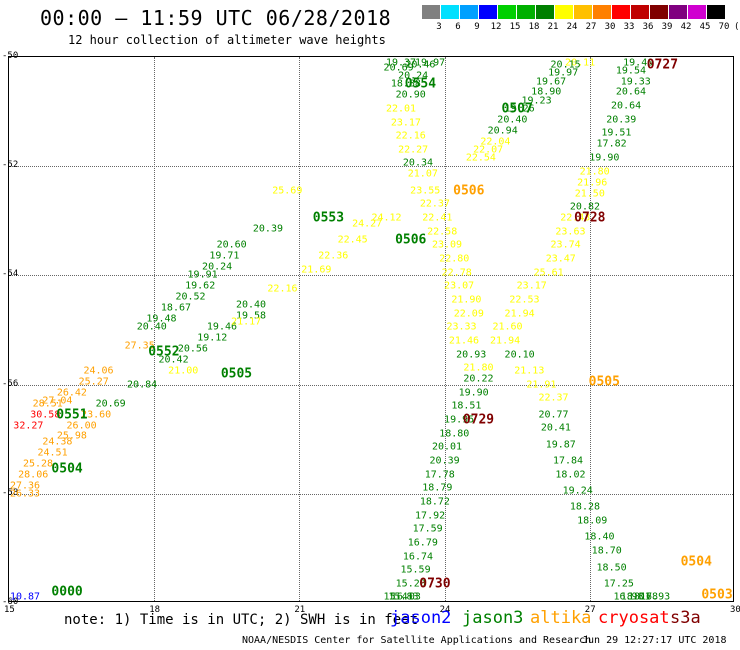 This screenshot has width=740, height=650. I want to click on wave-height-value: 20.94, so click(502, 131).